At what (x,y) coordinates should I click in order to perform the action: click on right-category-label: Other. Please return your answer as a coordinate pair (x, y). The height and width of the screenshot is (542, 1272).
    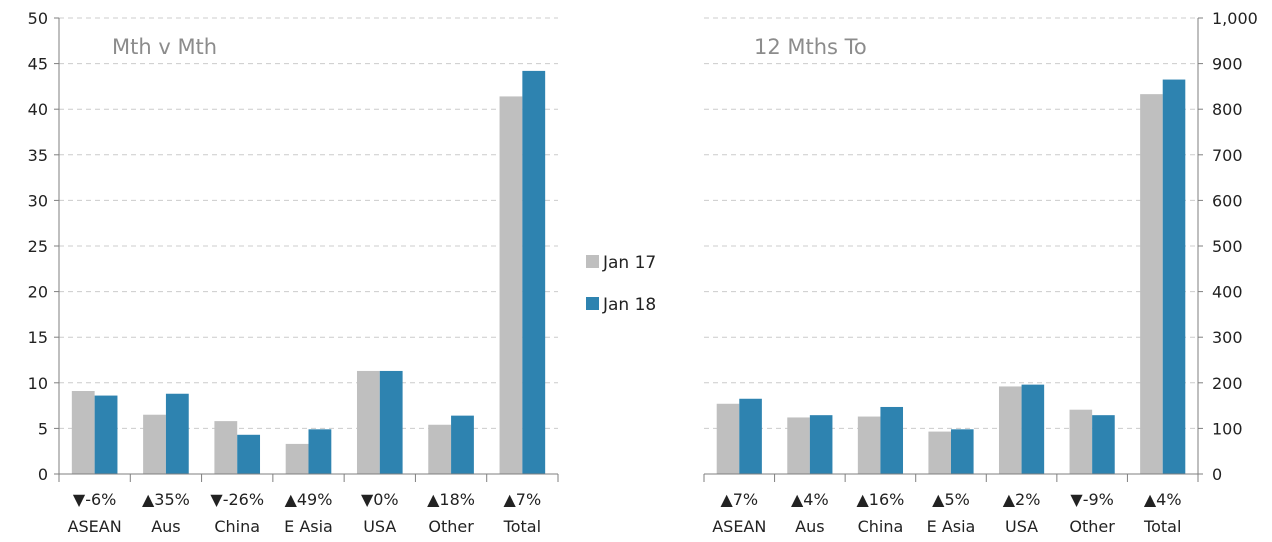
    Looking at the image, I should click on (1092, 526).